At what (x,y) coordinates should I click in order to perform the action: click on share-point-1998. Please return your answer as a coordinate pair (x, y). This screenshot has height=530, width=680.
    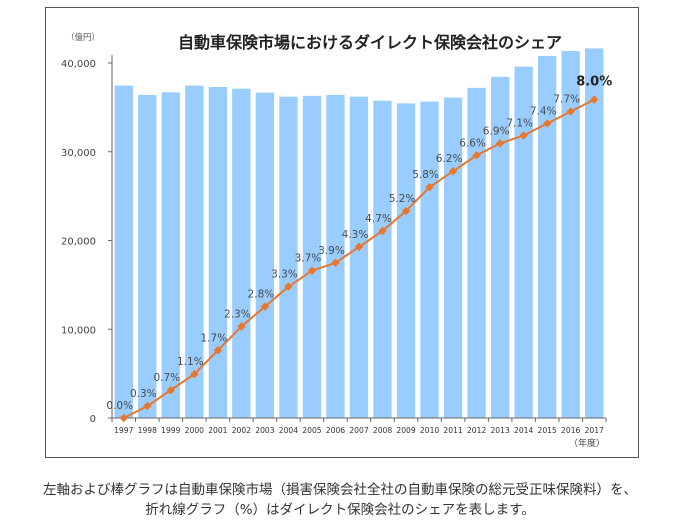
    Looking at the image, I should click on (147, 406).